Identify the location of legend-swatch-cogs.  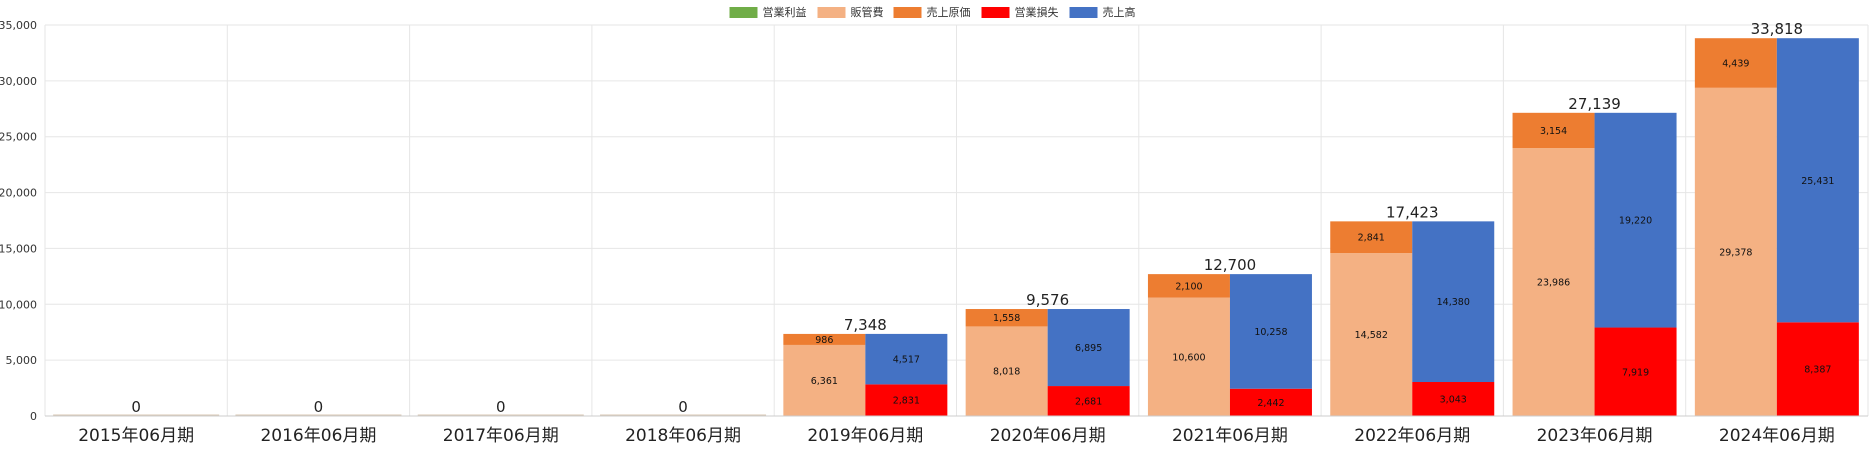
(907, 12).